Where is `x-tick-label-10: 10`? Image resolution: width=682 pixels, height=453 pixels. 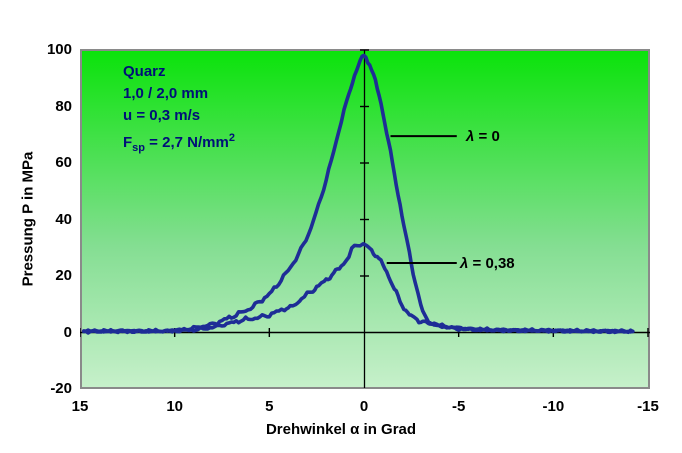 x-tick-label-10: 10 is located at coordinates (174, 406).